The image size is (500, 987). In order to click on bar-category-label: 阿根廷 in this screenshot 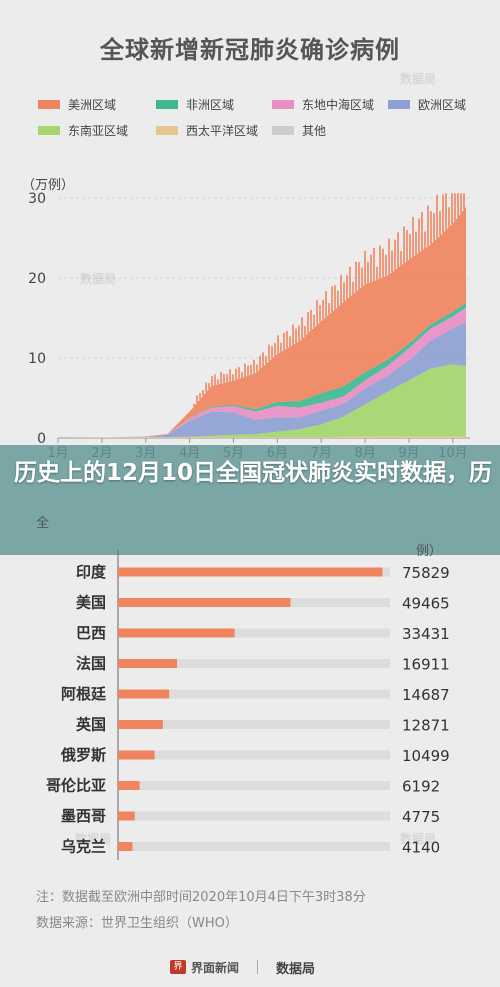, I will do `click(84, 694)`.